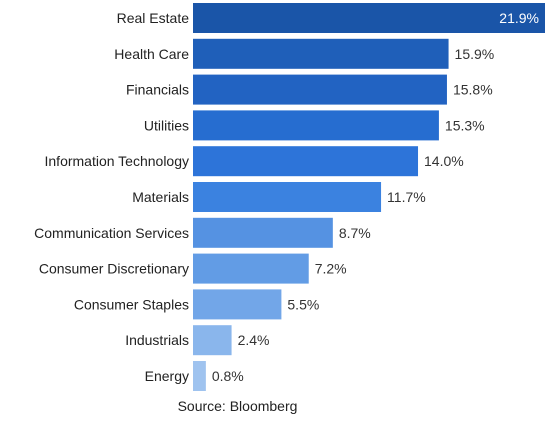 This screenshot has height=422, width=555. I want to click on category-label: Consumer Staples, so click(131, 304).